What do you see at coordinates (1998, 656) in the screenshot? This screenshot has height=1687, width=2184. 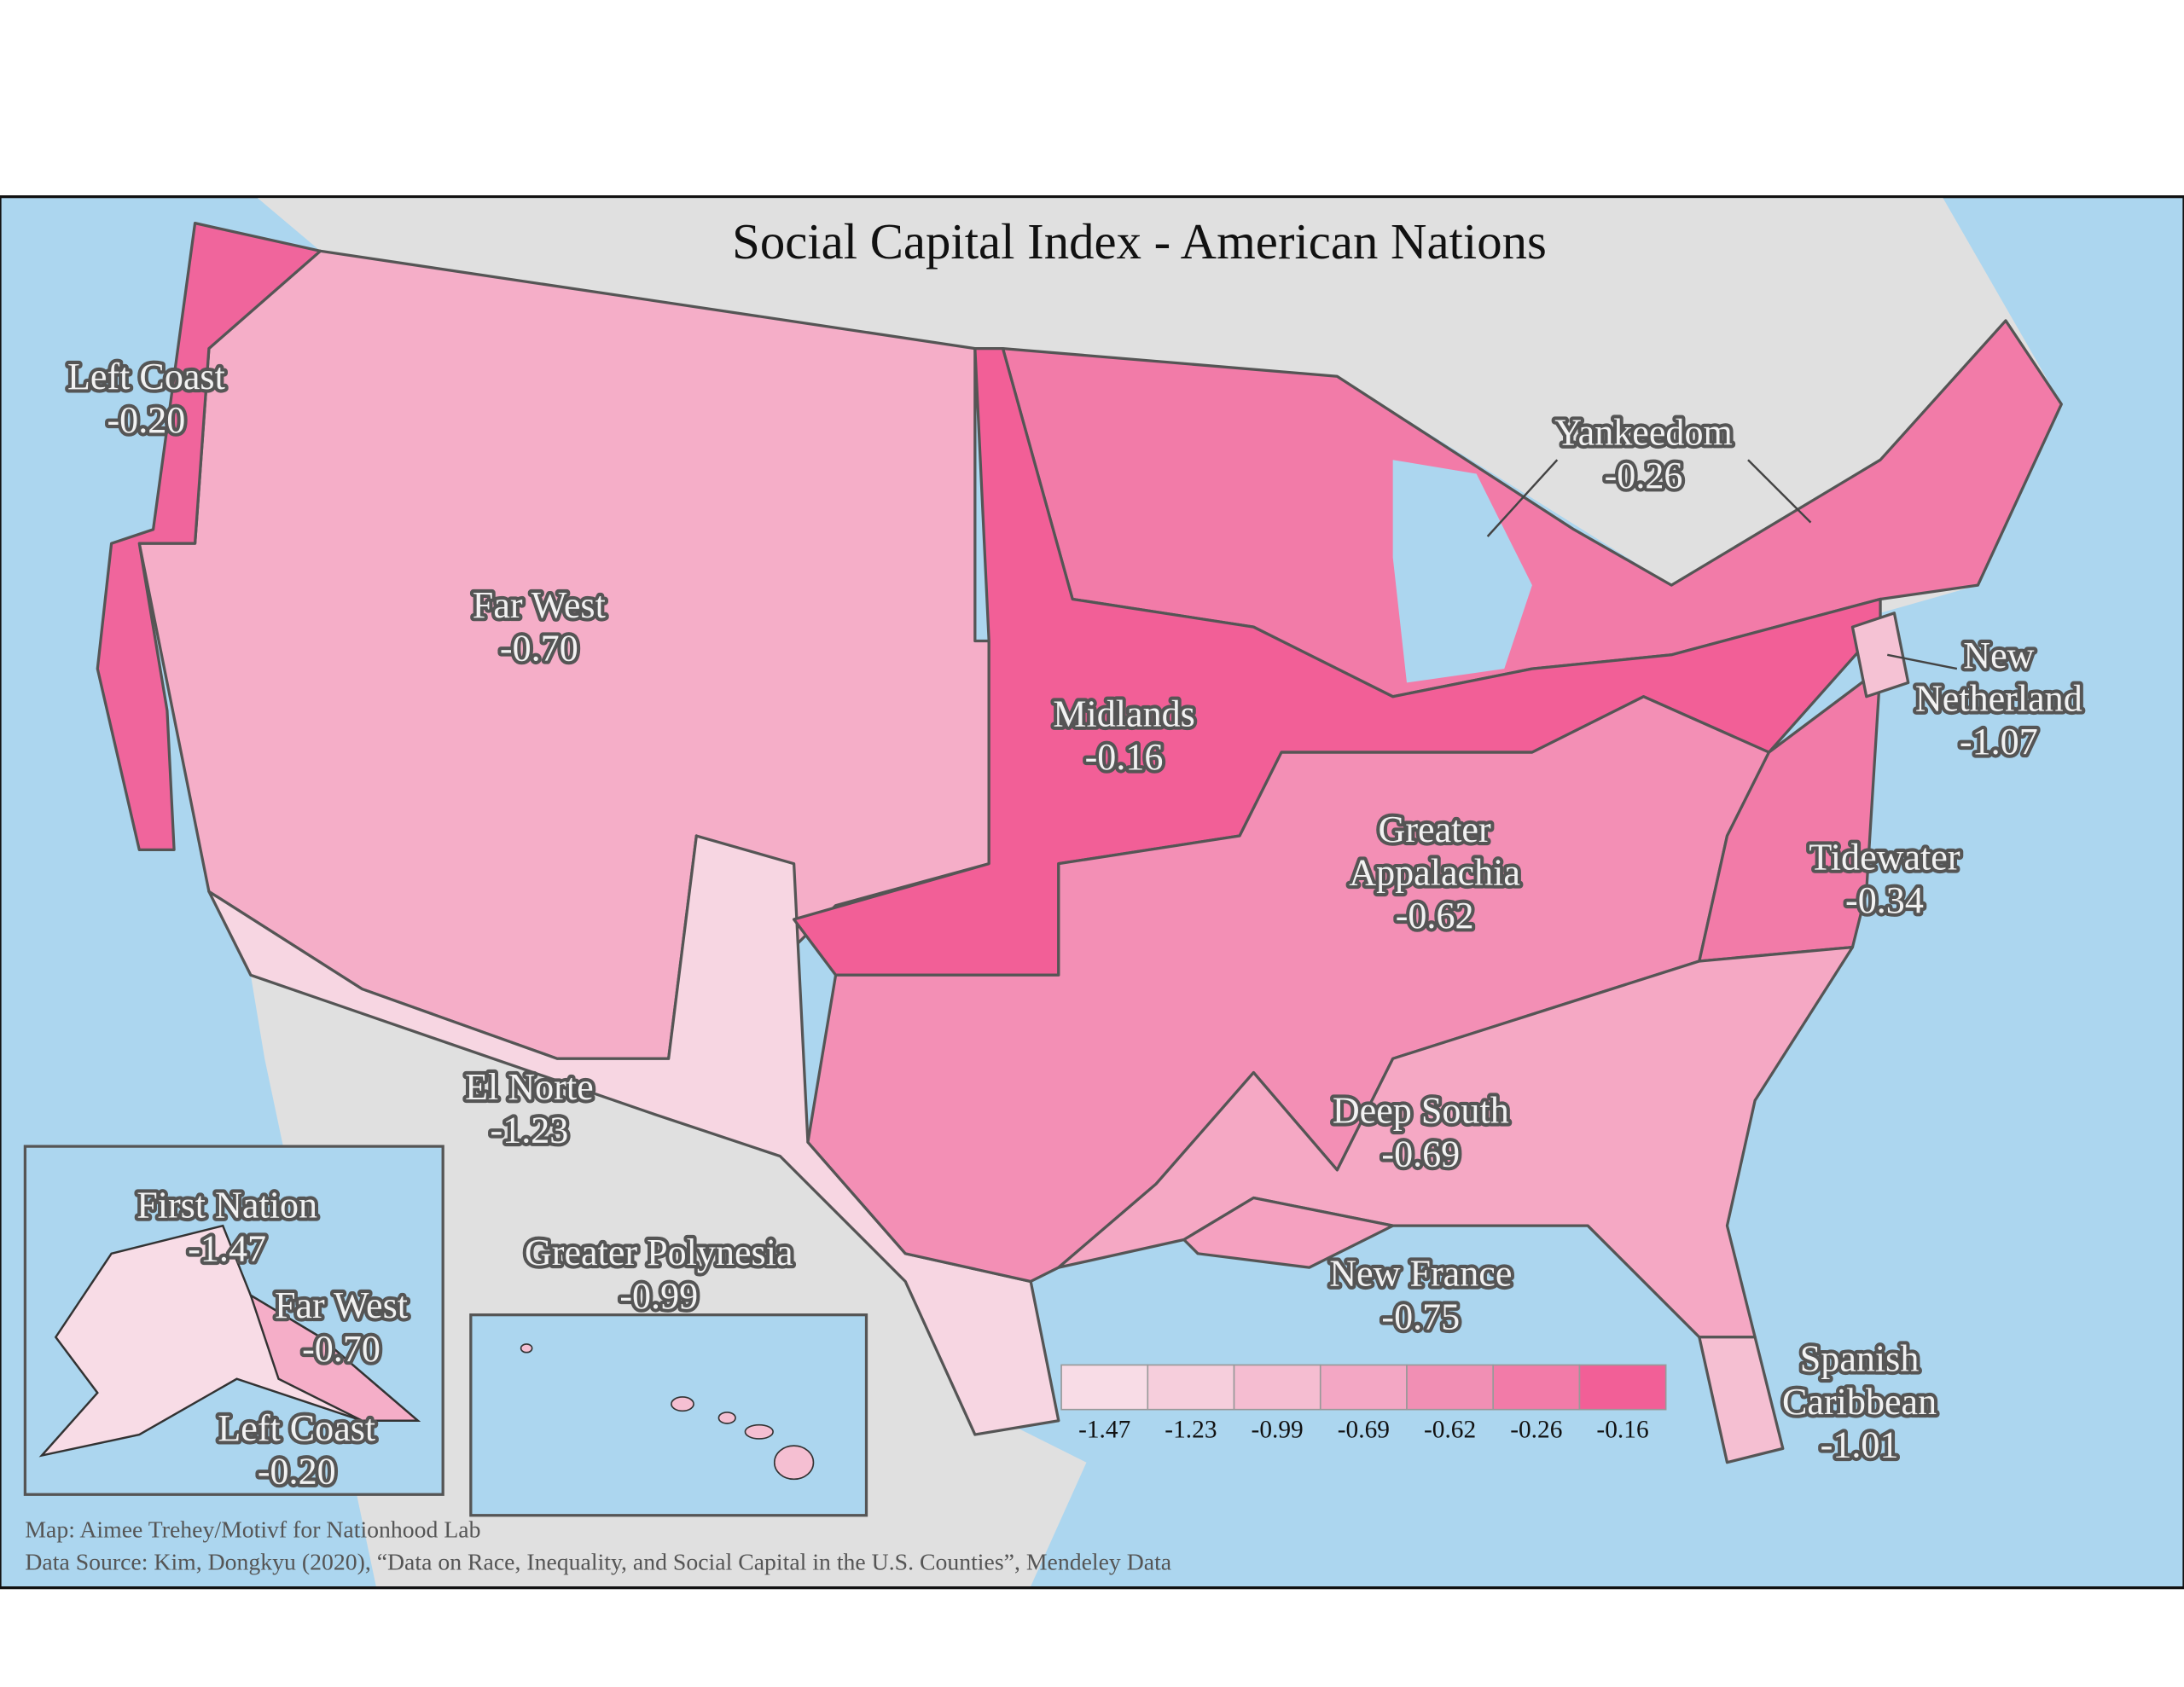 I see `region-name: New` at bounding box center [1998, 656].